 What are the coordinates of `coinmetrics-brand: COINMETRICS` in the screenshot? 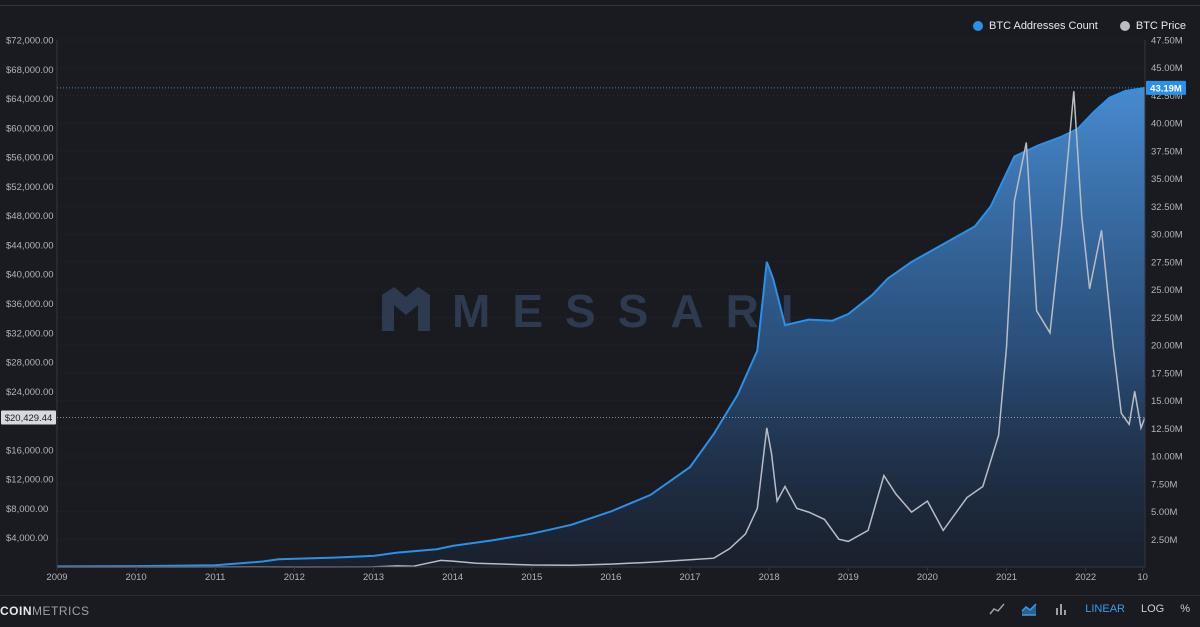 It's located at (45, 611).